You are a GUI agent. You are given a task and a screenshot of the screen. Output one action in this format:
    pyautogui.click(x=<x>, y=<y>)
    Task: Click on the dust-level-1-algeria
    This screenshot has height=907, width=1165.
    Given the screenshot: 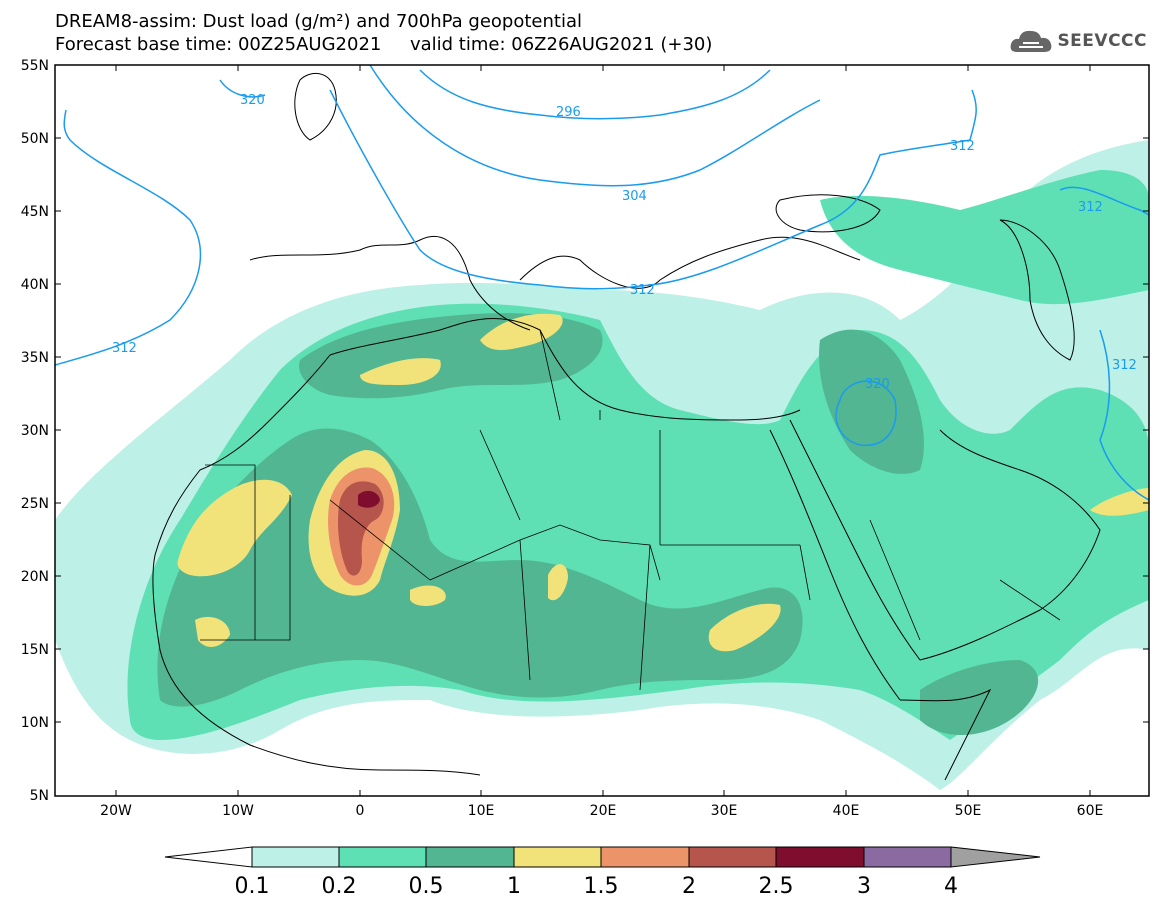 What is the action you would take?
    pyautogui.click(x=400, y=371)
    